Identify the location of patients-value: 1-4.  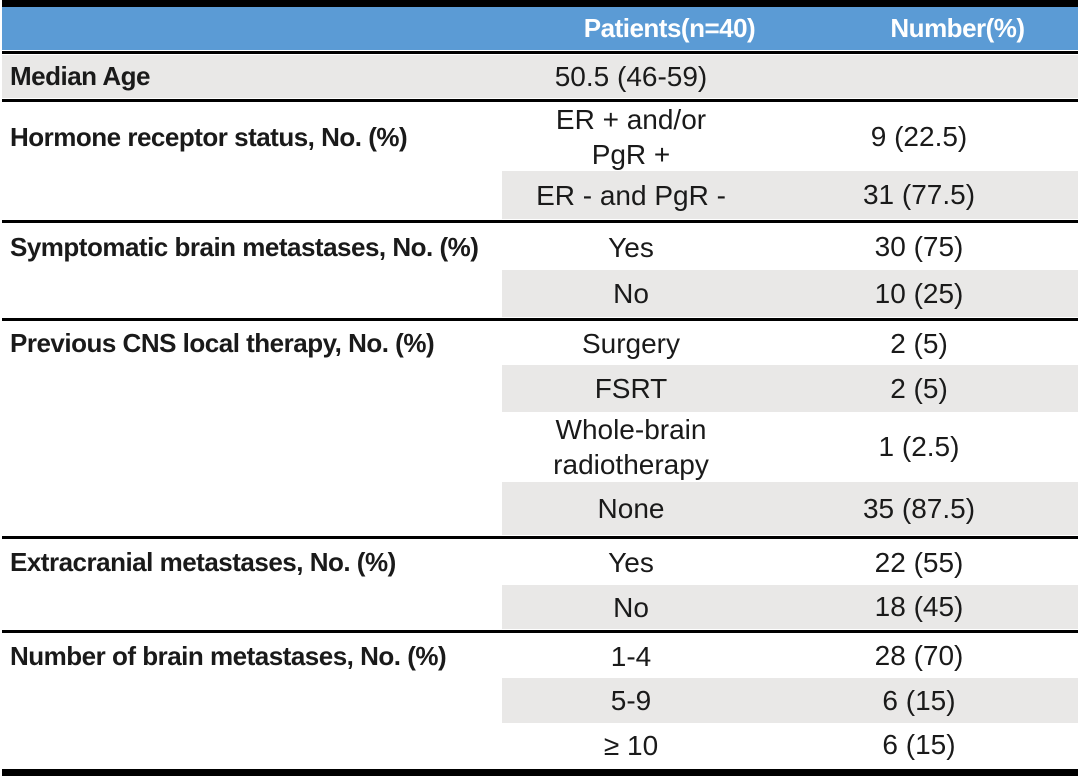
(631, 656).